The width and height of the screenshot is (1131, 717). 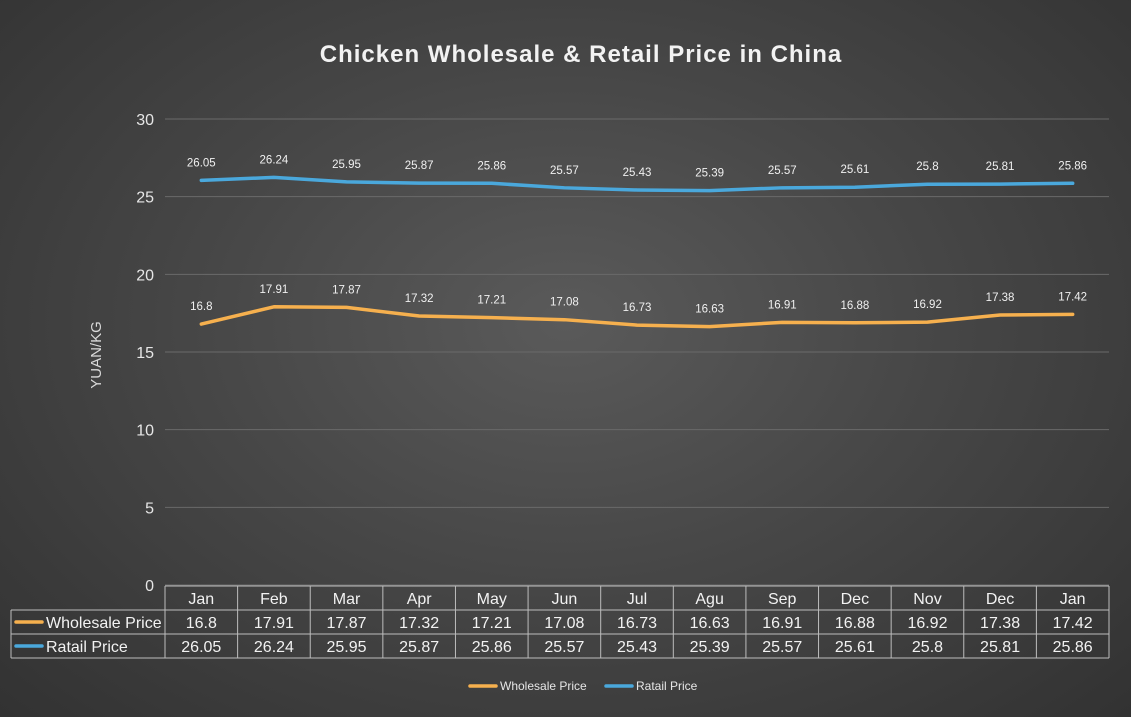 I want to click on data-label: 17.42, so click(x=1072, y=297).